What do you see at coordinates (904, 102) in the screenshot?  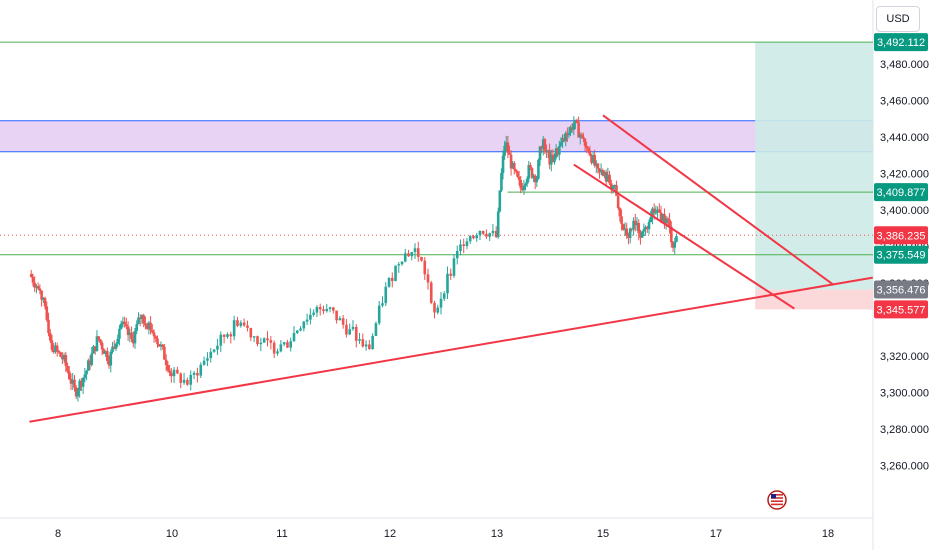 I see `y-tick-label: 3,460.000` at bounding box center [904, 102].